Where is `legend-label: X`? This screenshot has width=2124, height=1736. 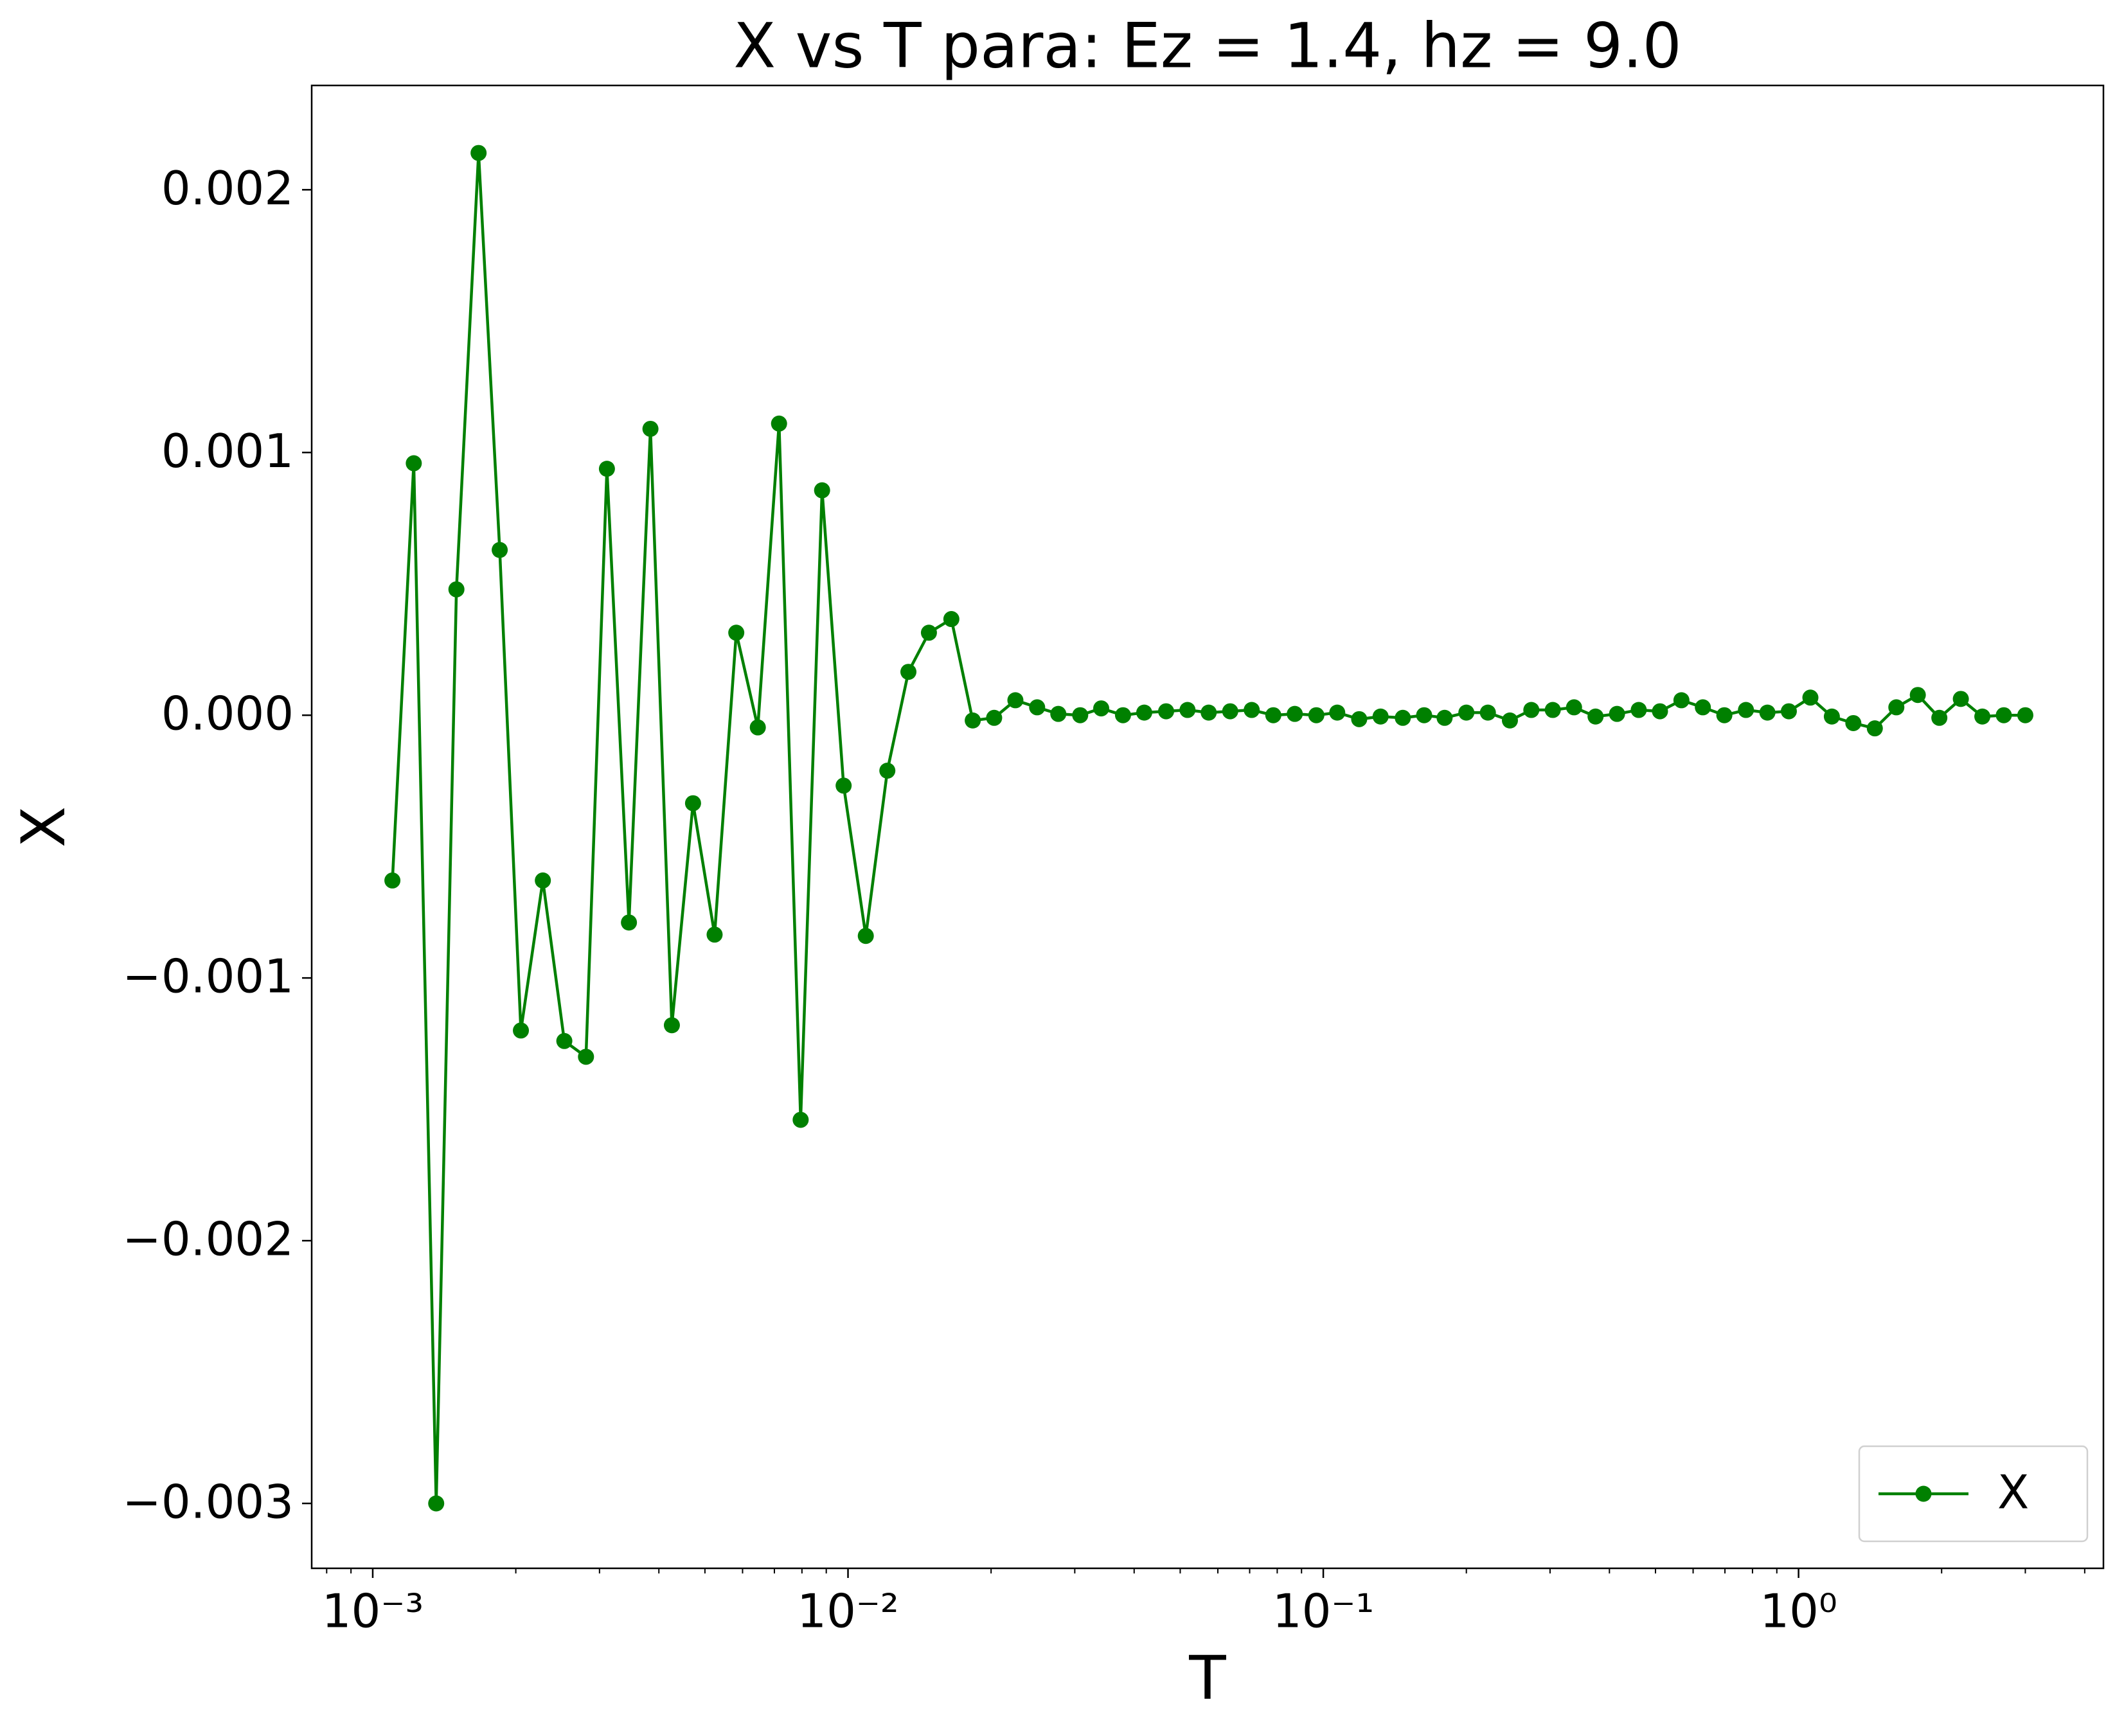 legend-label: X is located at coordinates (2013, 1492).